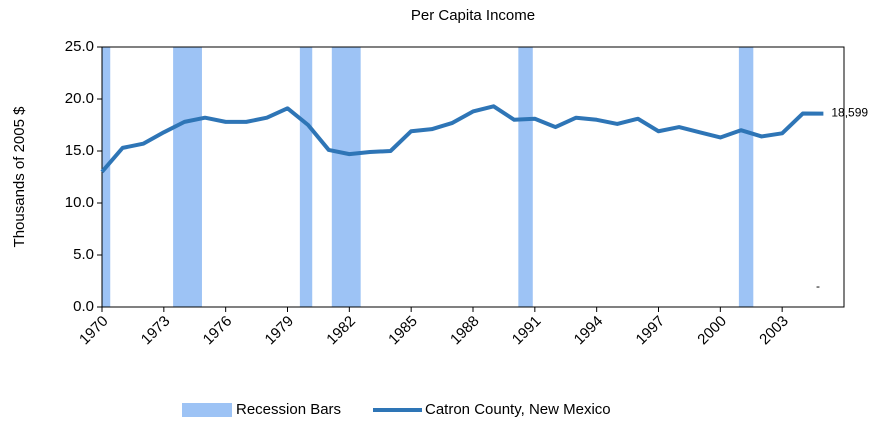 This screenshot has height=424, width=890. What do you see at coordinates (288, 409) in the screenshot?
I see `legend-label: Recession Bars` at bounding box center [288, 409].